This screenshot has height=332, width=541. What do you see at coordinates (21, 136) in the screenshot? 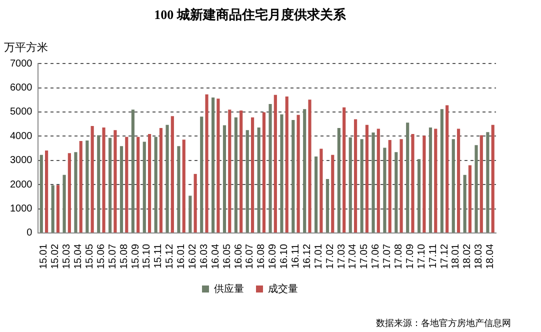
I see `y-tick-label: 4000` at bounding box center [21, 136].